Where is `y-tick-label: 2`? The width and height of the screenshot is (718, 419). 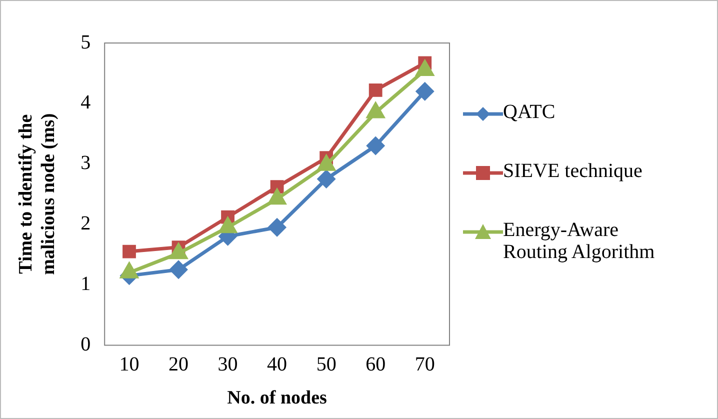 y-tick-label: 2 is located at coordinates (85, 223).